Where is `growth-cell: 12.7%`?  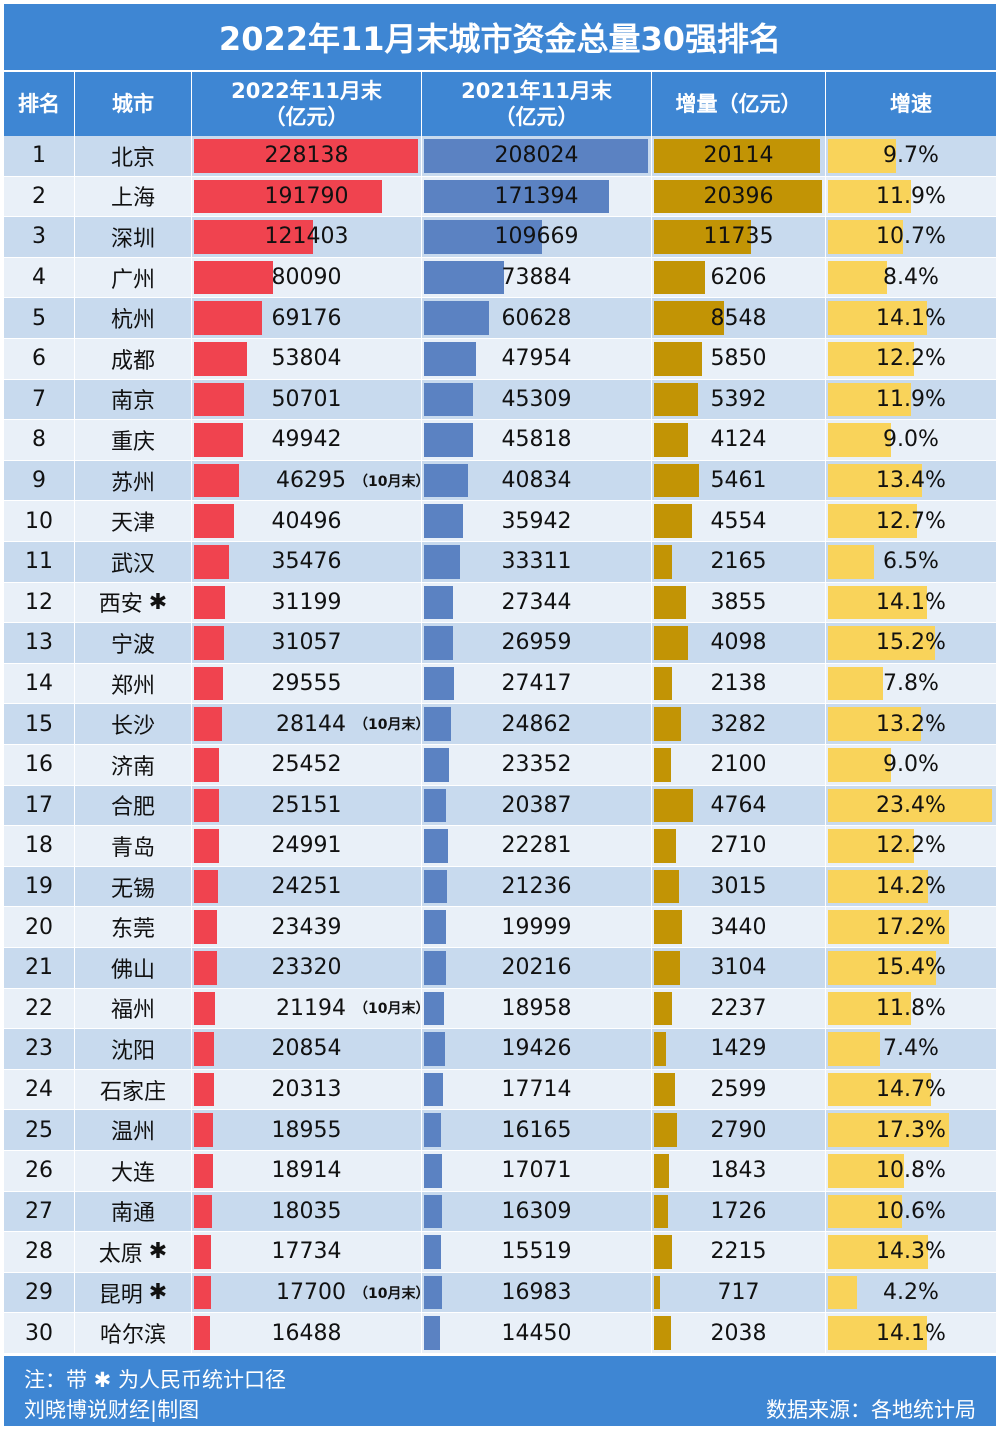 growth-cell: 12.7% is located at coordinates (911, 521).